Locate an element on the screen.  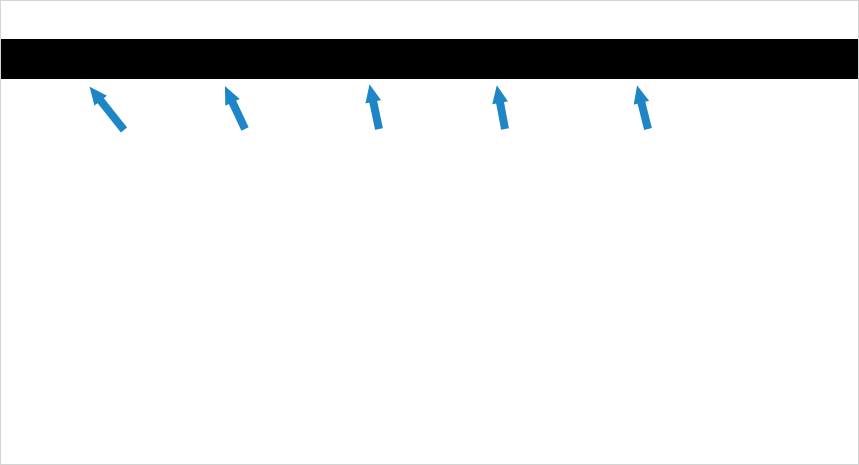
arrows-layer is located at coordinates (370, 108).